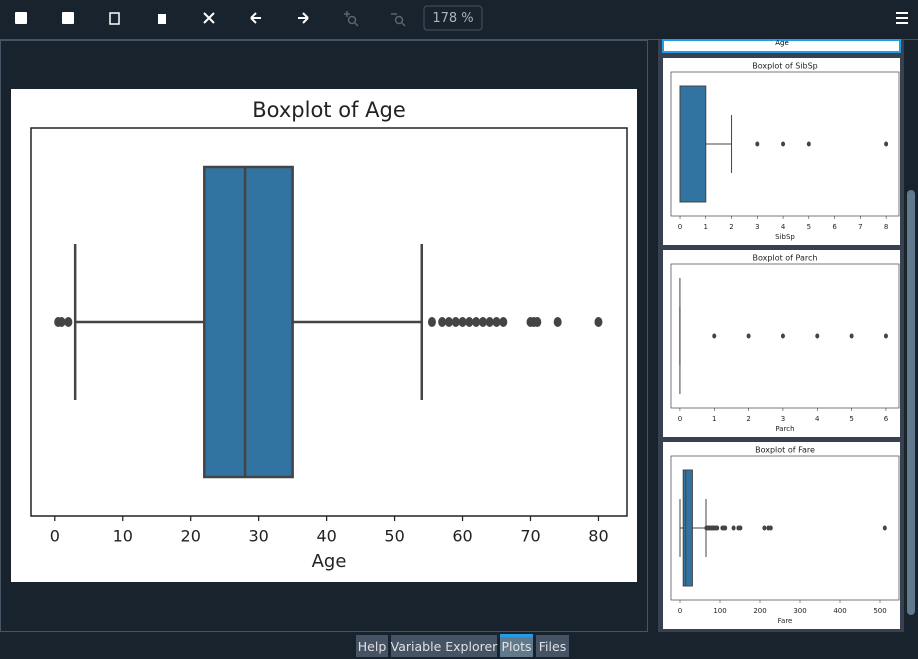 This screenshot has height=659, width=918. I want to click on x-axis-label: Parch, so click(784, 429).